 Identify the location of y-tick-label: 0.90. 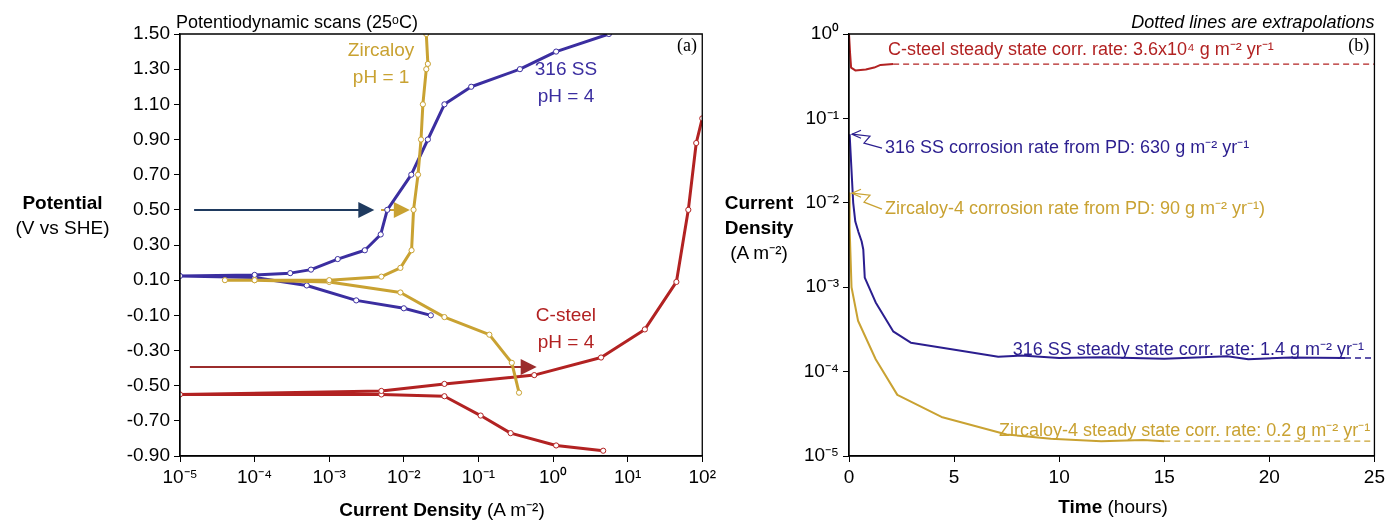
(151, 138).